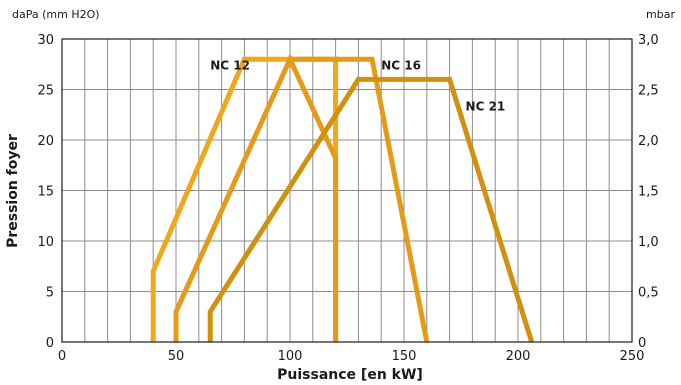 This screenshot has width=681, height=385. Describe the element at coordinates (648, 91) in the screenshot. I see `y-right-tick-label: 2,5` at that location.